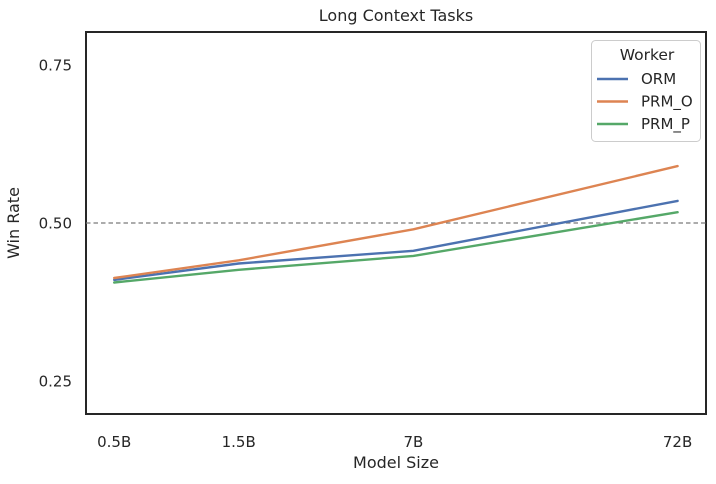  Describe the element at coordinates (396, 462) in the screenshot. I see `x-axis-label: Model Size` at that location.